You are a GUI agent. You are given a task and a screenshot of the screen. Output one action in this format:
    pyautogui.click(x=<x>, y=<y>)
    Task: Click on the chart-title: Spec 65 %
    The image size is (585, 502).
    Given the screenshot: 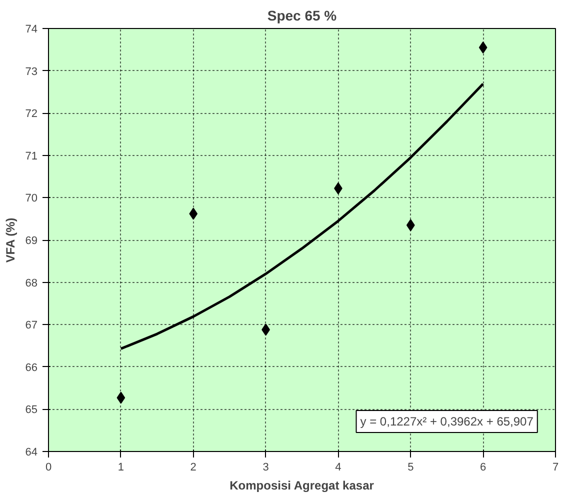 What is the action you would take?
    pyautogui.click(x=302, y=16)
    